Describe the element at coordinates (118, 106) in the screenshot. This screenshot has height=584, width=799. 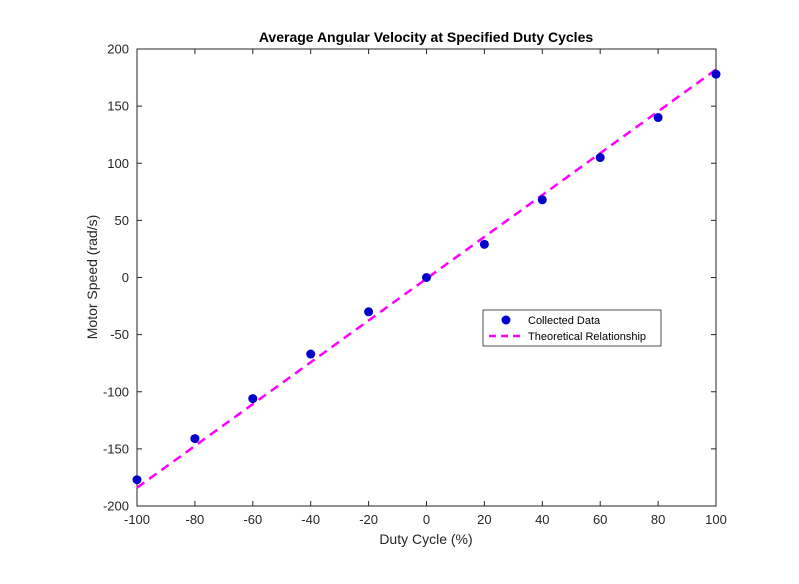
I see `y-tick-label: 150` at that location.